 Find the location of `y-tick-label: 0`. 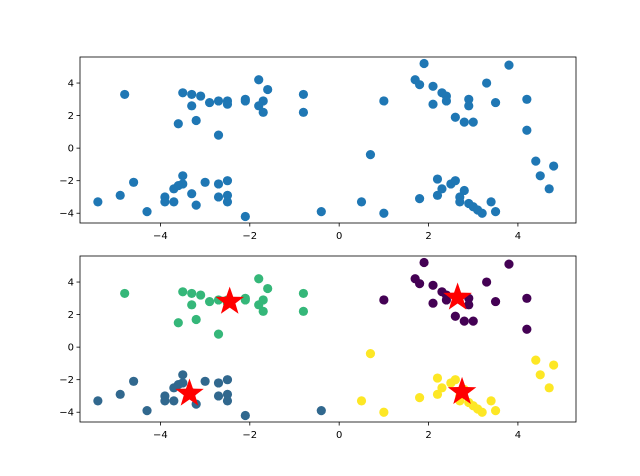

y-tick-label: 0 is located at coordinates (71, 149).